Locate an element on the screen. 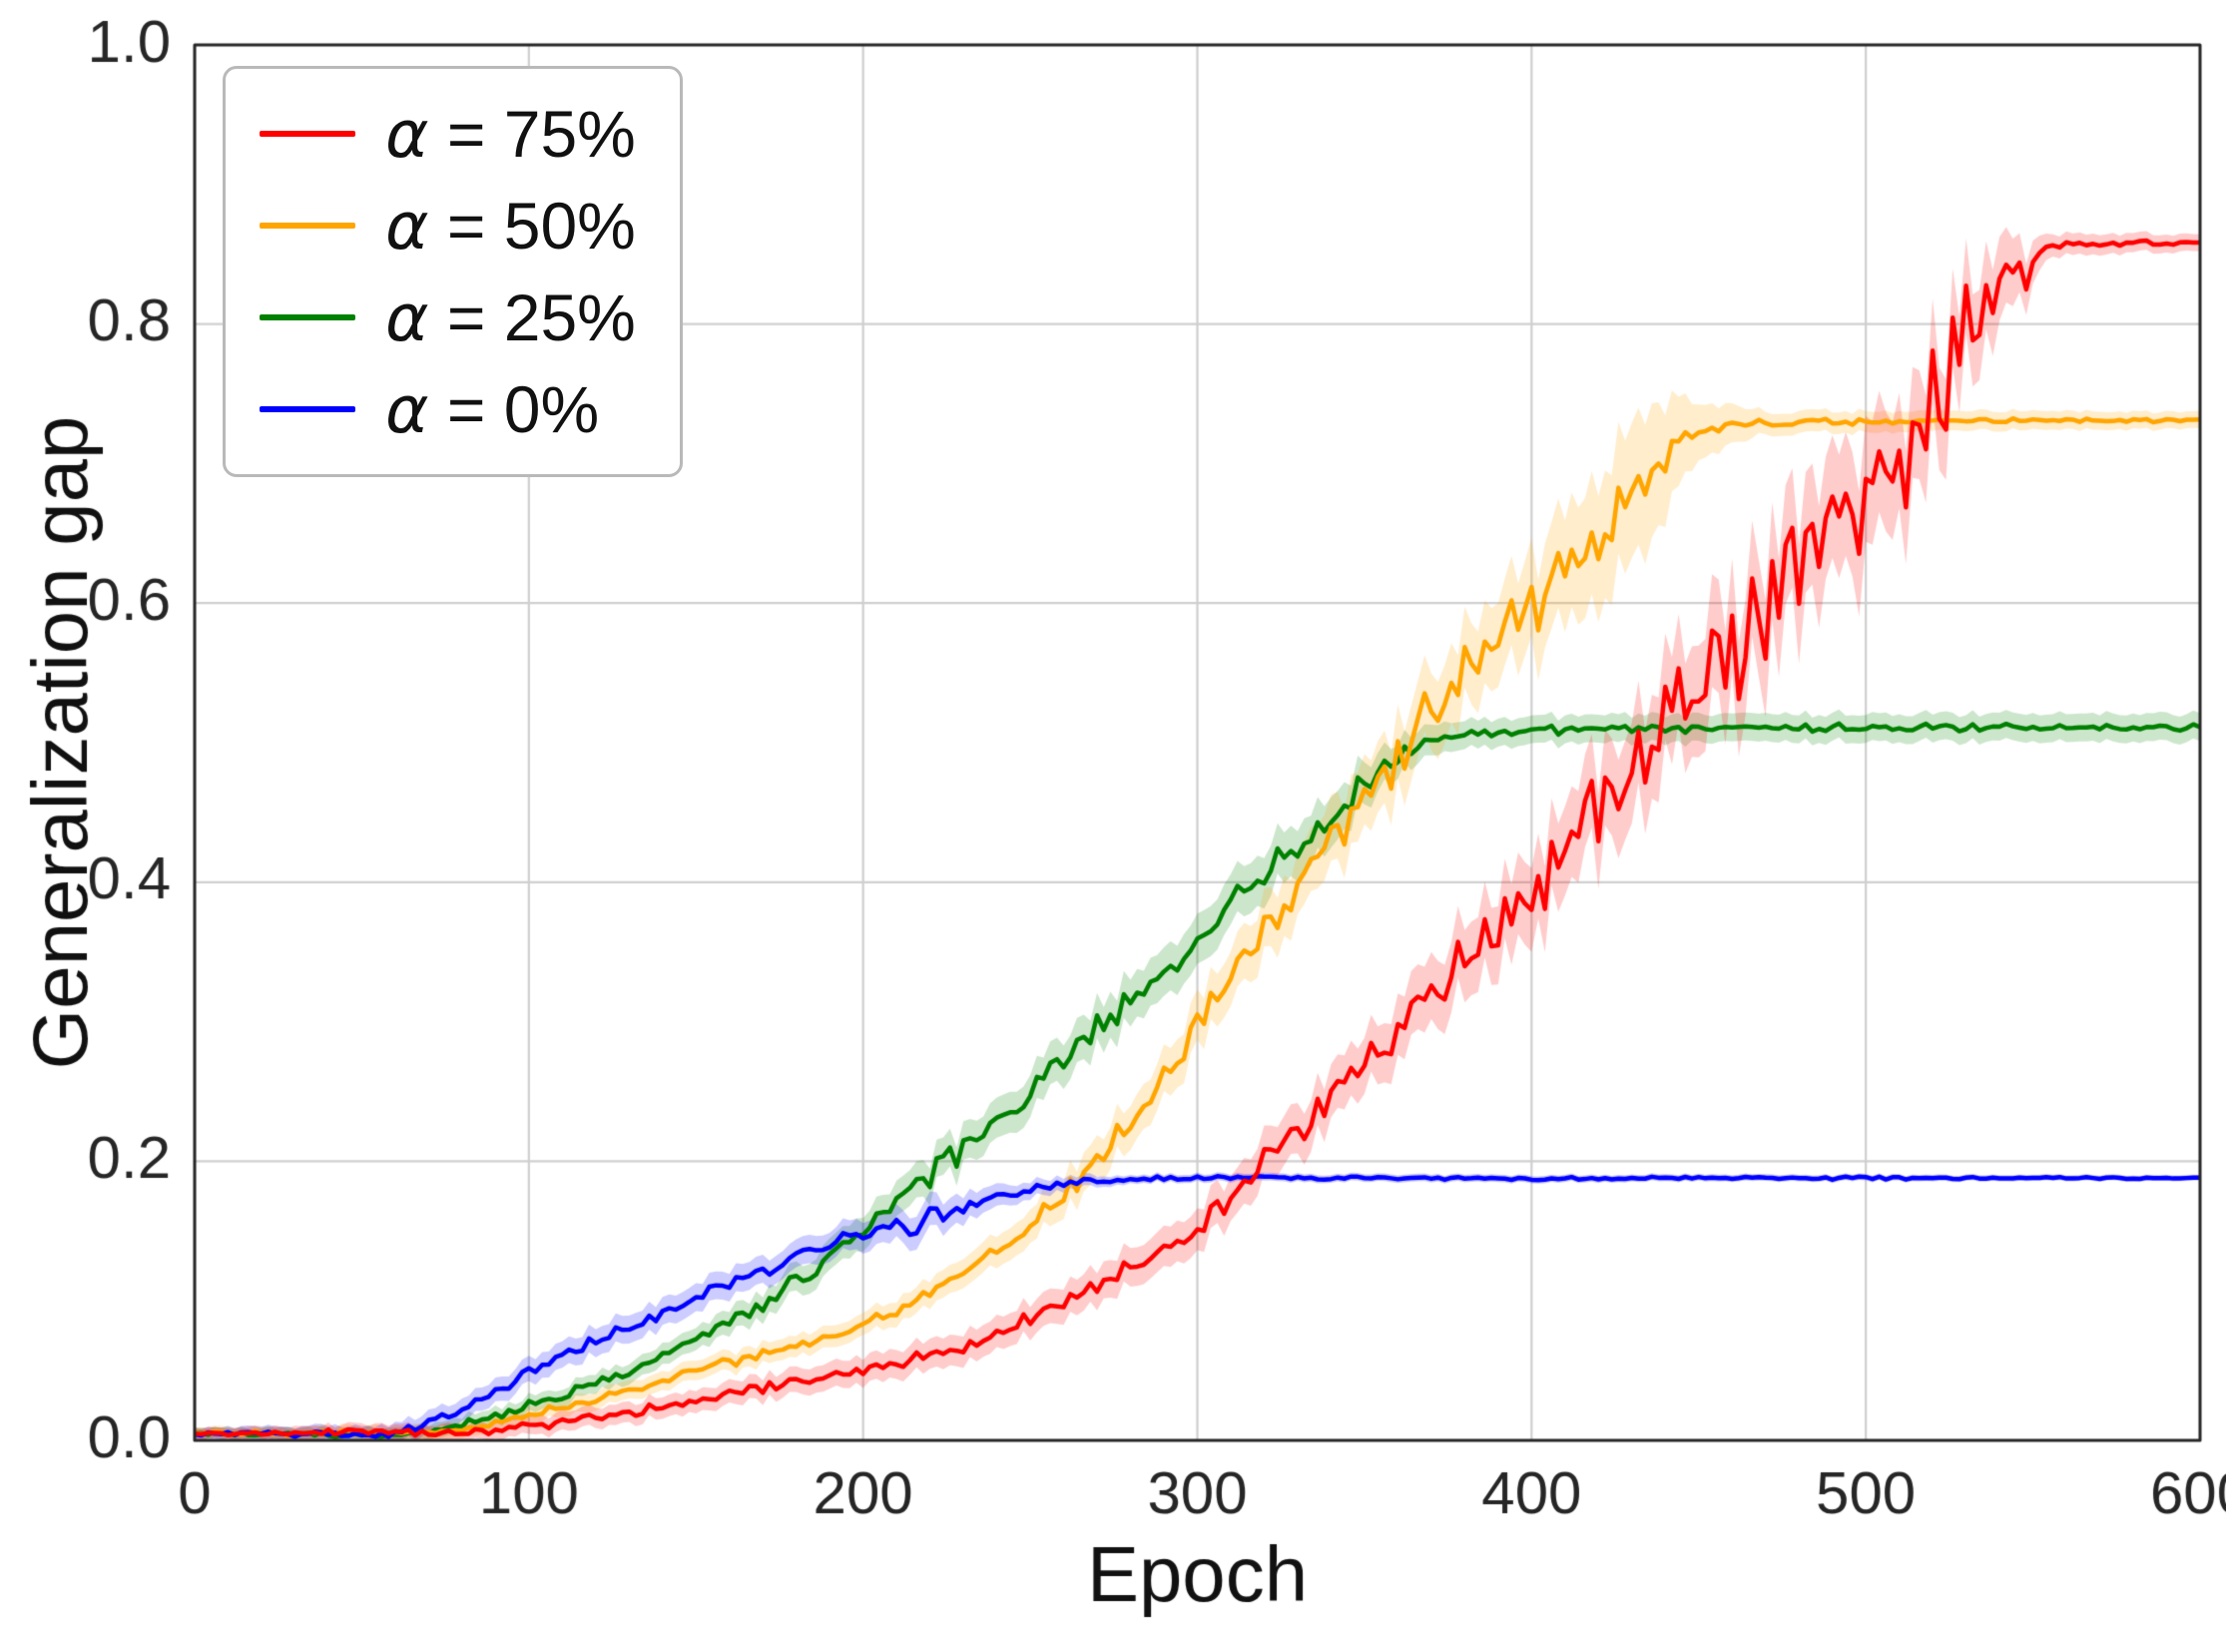 Image resolution: width=2226 pixels, height=1652 pixels. legend: α = 75% α = 50% α = 25% α = 0% is located at coordinates (453, 271).